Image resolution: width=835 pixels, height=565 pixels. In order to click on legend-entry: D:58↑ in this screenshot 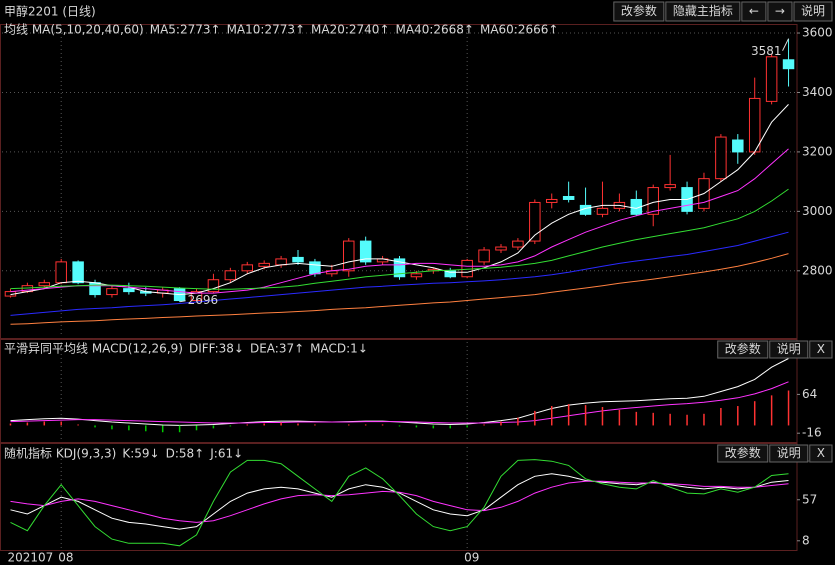, I will do `click(185, 454)`.